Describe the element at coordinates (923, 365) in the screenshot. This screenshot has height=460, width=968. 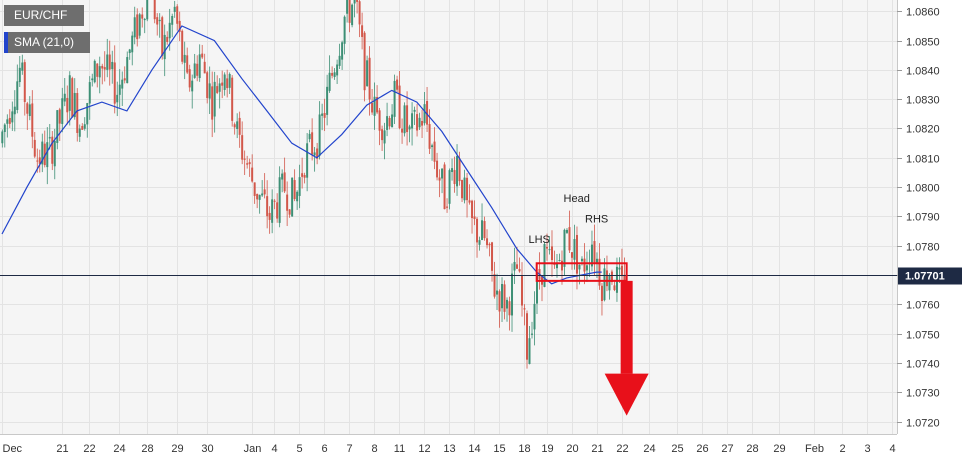
I see `y-tick-label: 1.0740` at that location.